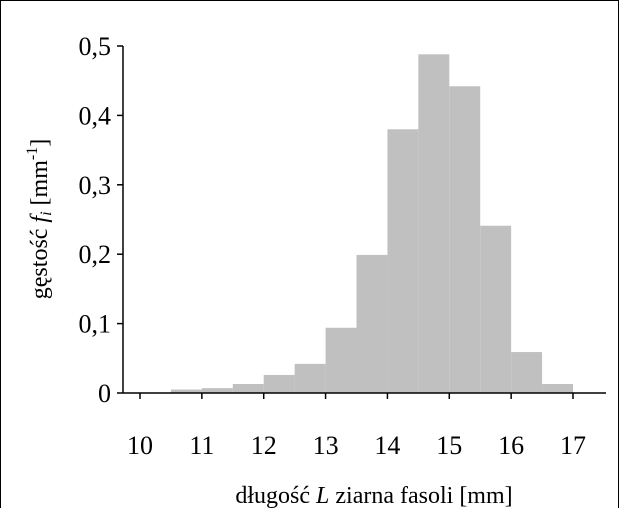 This screenshot has height=508, width=619. I want to click on y-axis-label-subscript: i, so click(46, 213).